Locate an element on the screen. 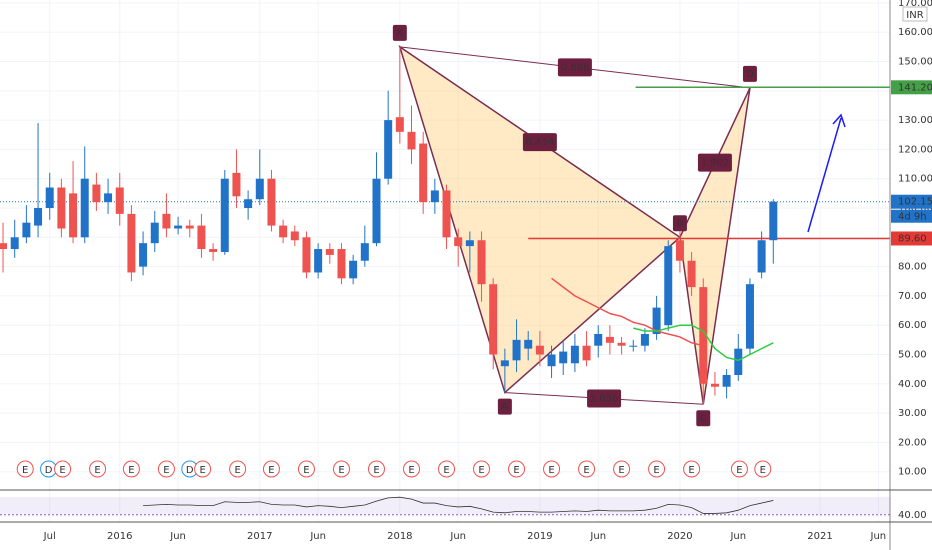 The height and width of the screenshot is (550, 932). ratio-label: 1.902 is located at coordinates (715, 163).